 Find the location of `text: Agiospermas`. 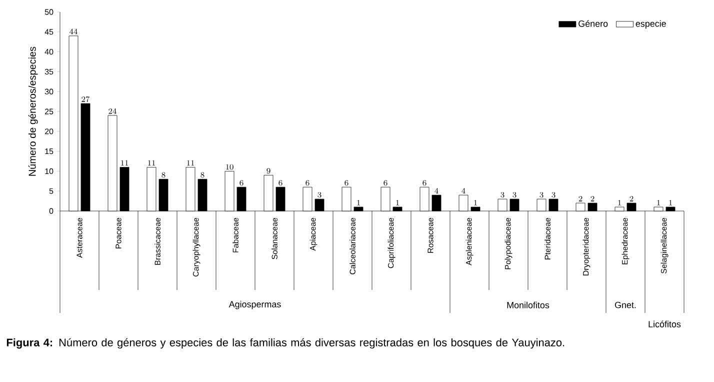

text: Agiospermas is located at coordinates (254, 305).